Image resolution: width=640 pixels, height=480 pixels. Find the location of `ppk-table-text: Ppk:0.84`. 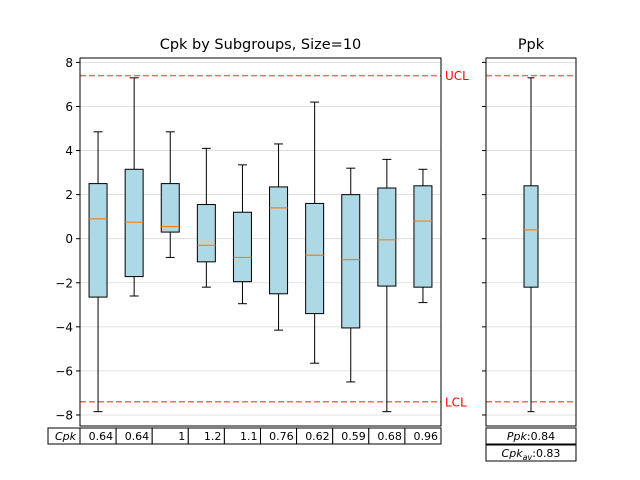

ppk-table-text: Ppk:0.84 is located at coordinates (531, 436).